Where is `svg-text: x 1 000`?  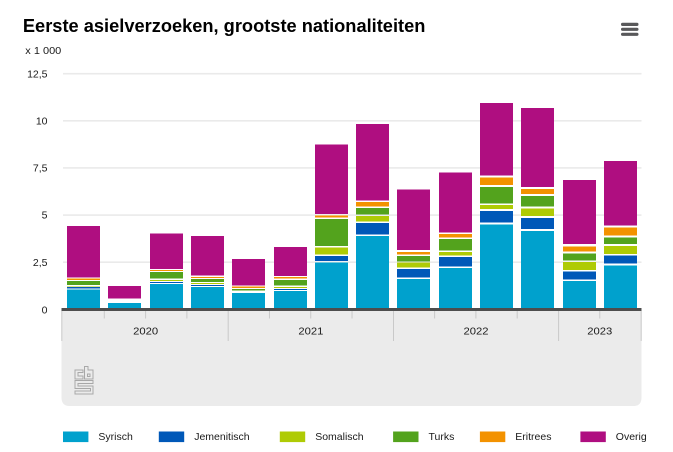
svg-text: x 1 000 is located at coordinates (43, 51).